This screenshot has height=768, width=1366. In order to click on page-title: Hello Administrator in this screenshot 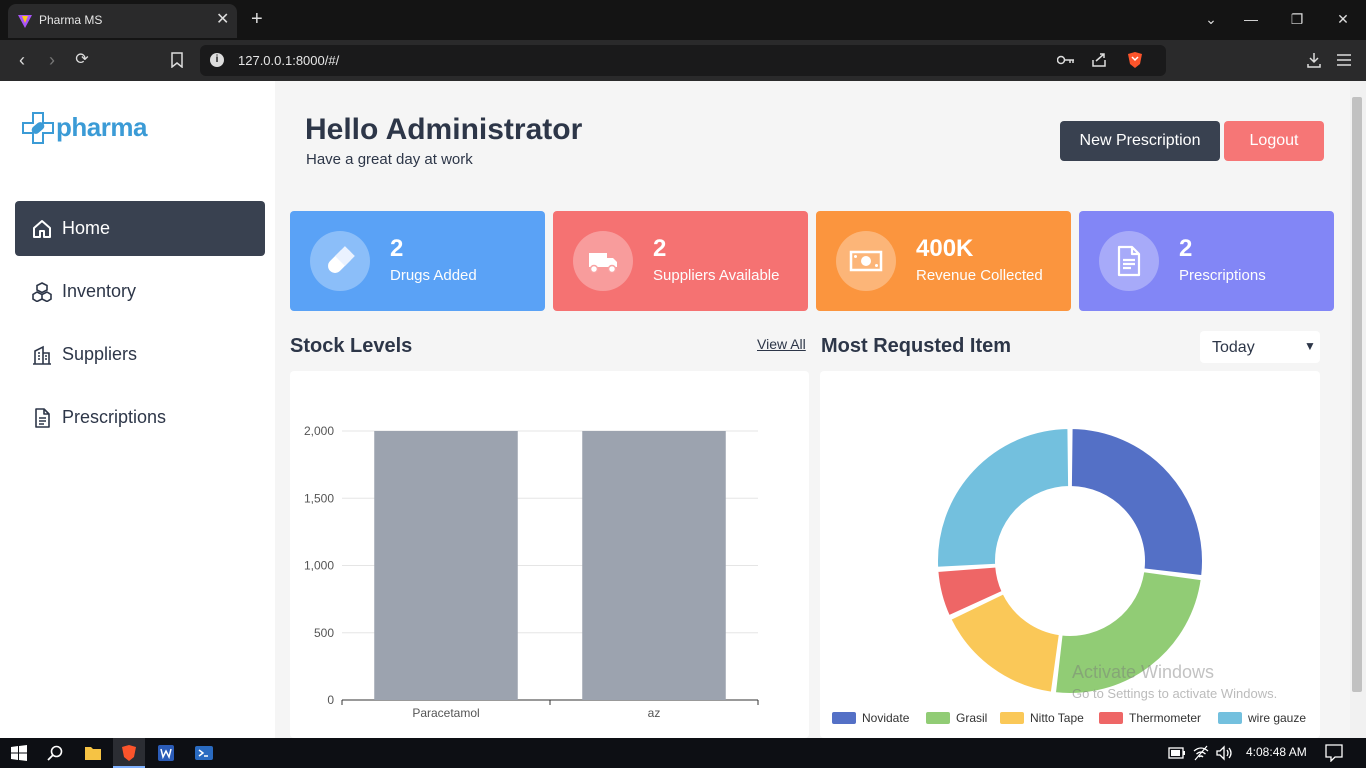, I will do `click(444, 129)`.